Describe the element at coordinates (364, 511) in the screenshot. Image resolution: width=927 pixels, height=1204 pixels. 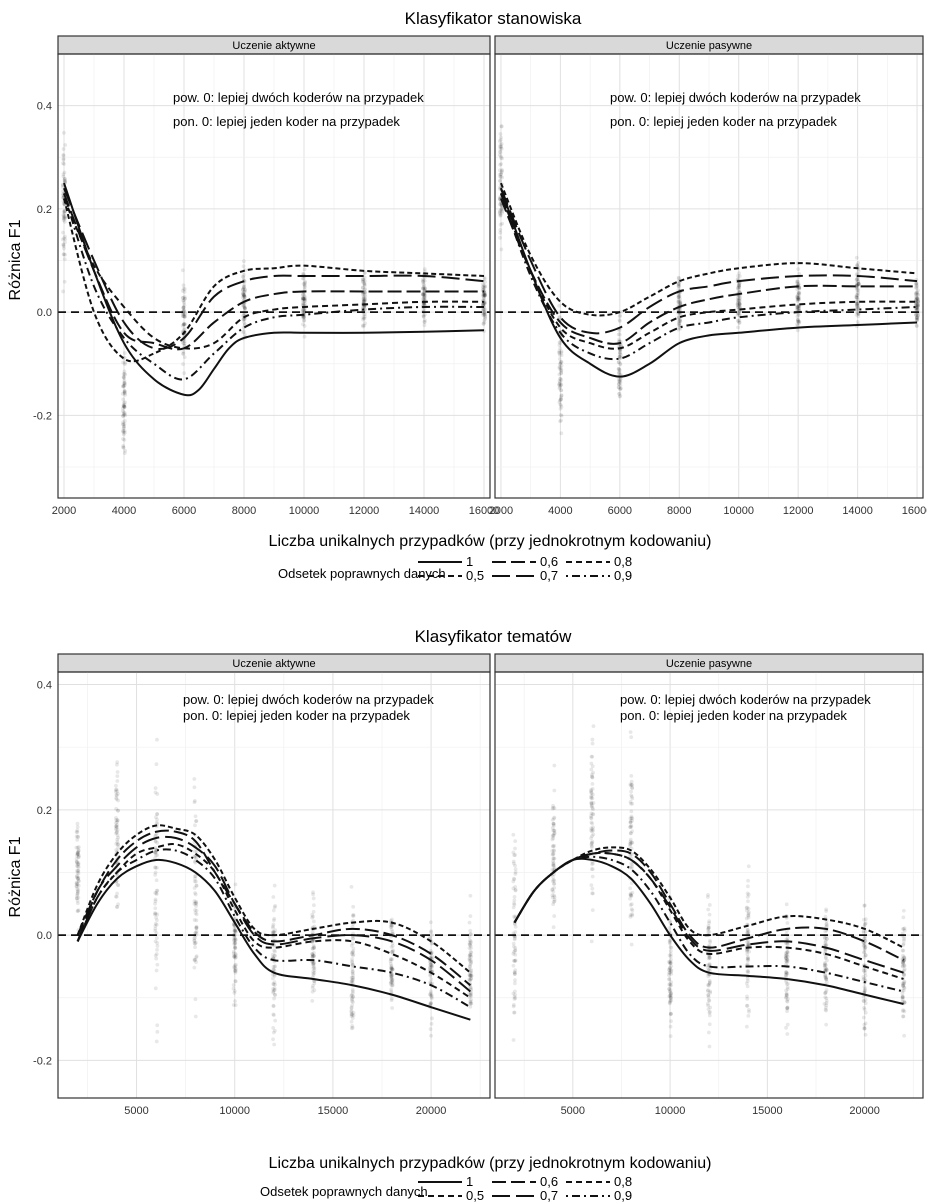
I see `x-tick-label: 12000` at that location.